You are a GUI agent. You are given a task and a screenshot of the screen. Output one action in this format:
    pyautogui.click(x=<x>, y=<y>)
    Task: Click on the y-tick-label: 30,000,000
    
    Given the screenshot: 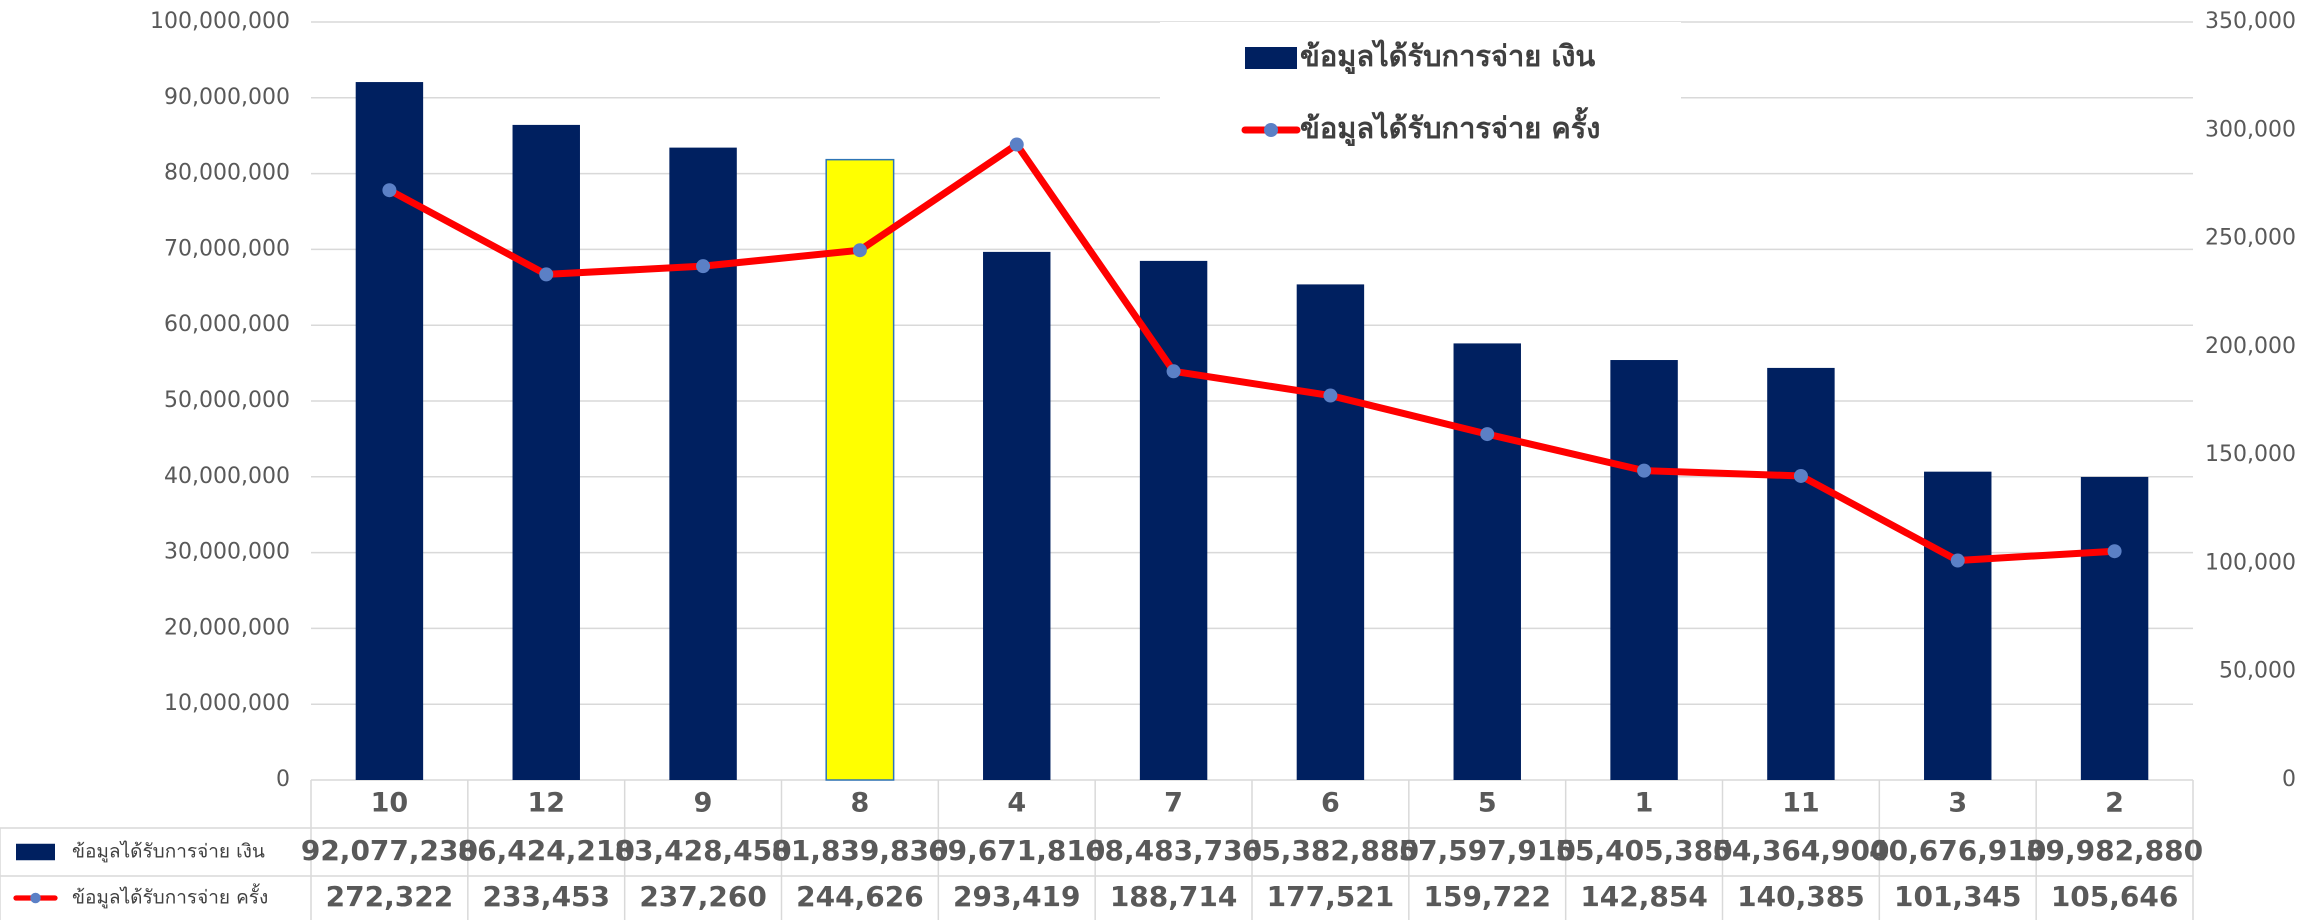 What is the action you would take?
    pyautogui.click(x=227, y=552)
    